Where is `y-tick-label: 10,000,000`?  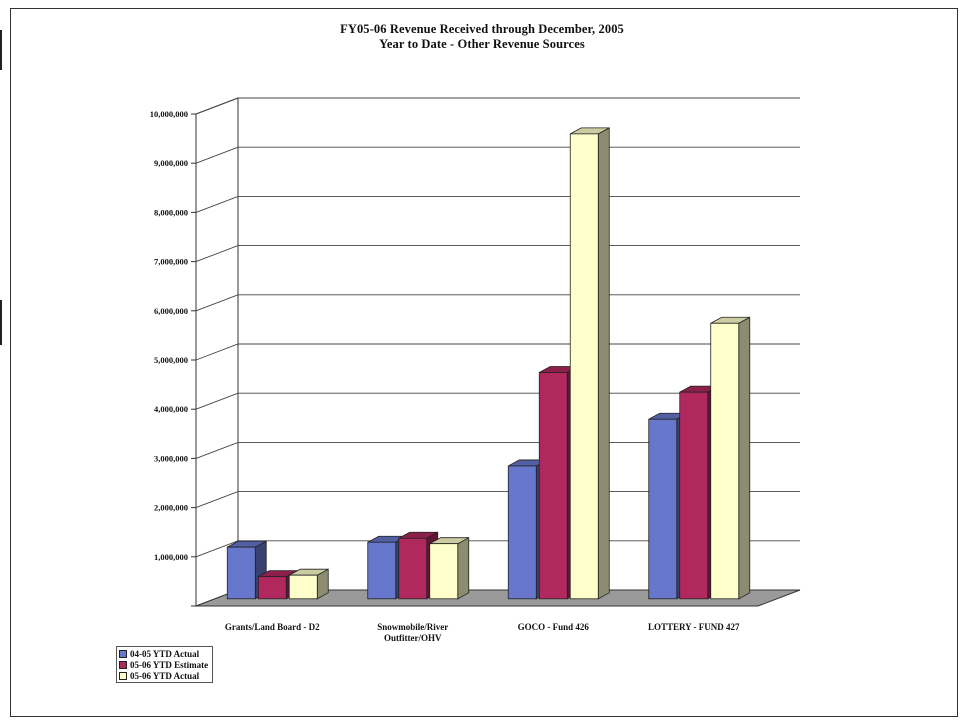 y-tick-label: 10,000,000 is located at coordinates (169, 114).